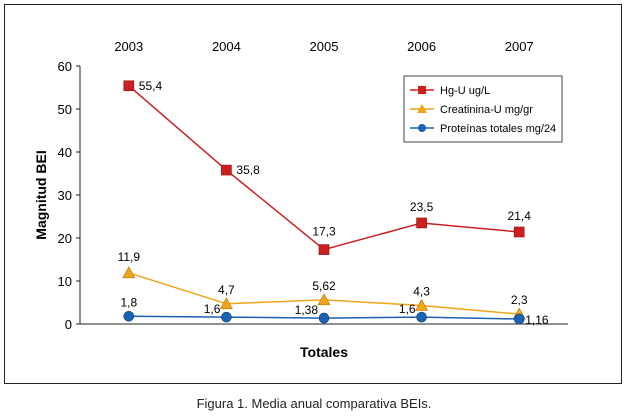 The image size is (628, 418). I want to click on figure-caption: Figura 1. Media anual comparativa BEIs., so click(314, 403).